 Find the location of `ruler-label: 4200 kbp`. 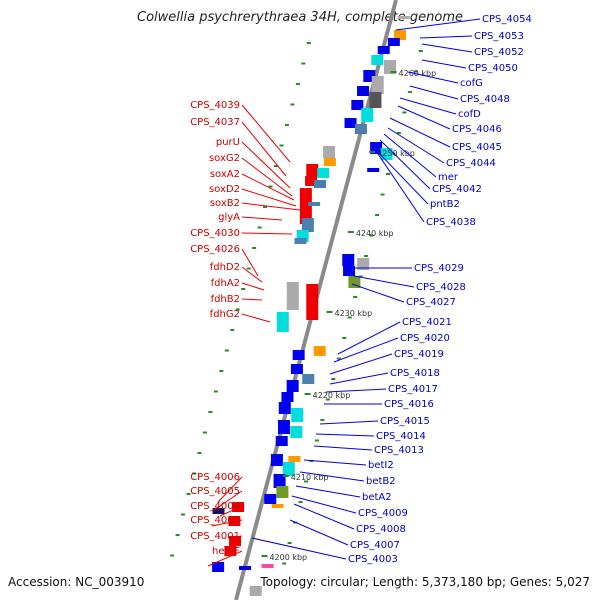

ruler-label: 4200 kbp is located at coordinates (288, 557).